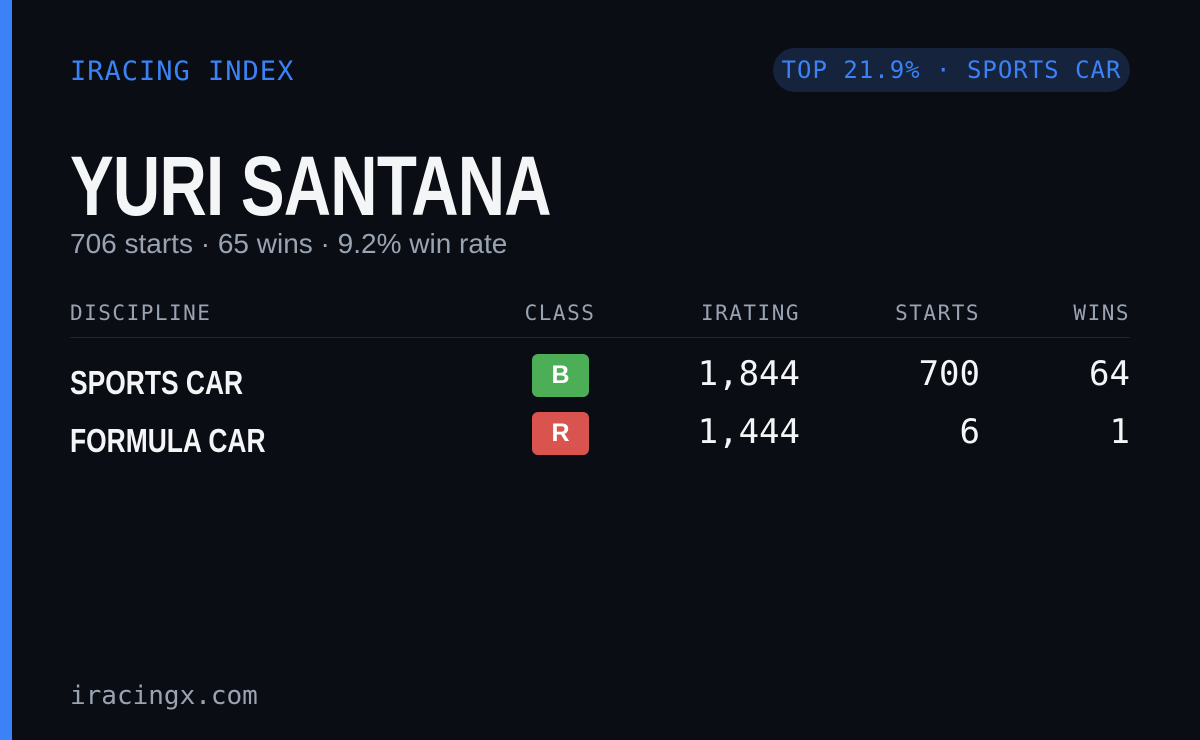  What do you see at coordinates (311, 186) in the screenshot?
I see `driver-name: YURI SANTANA` at bounding box center [311, 186].